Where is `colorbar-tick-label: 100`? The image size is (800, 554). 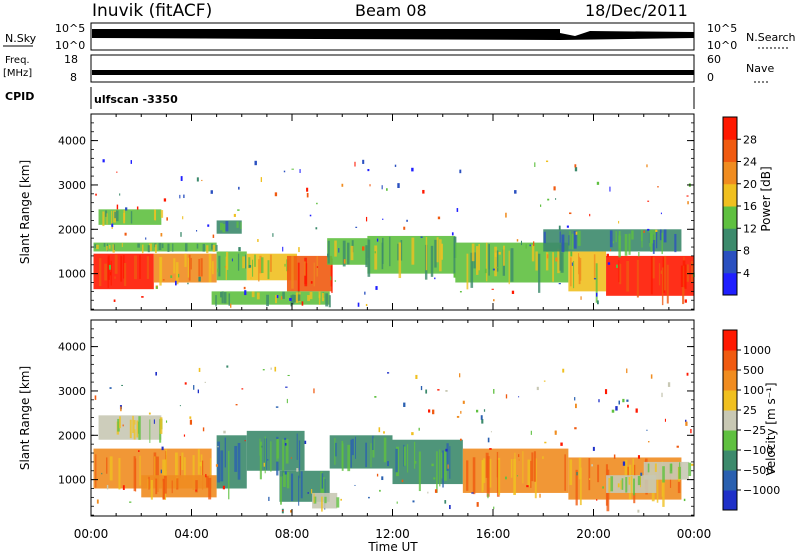
colorbar-tick-label: 100 is located at coordinates (753, 390).